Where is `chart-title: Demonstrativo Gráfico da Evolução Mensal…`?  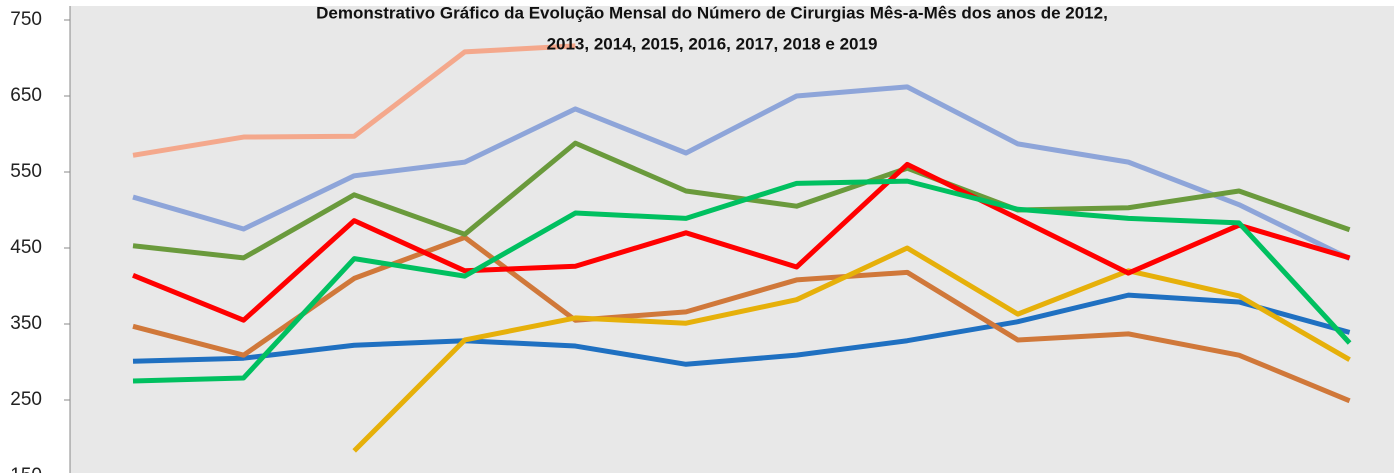 chart-title: Demonstrativo Gráfico da Evolução Mensal… is located at coordinates (712, 12).